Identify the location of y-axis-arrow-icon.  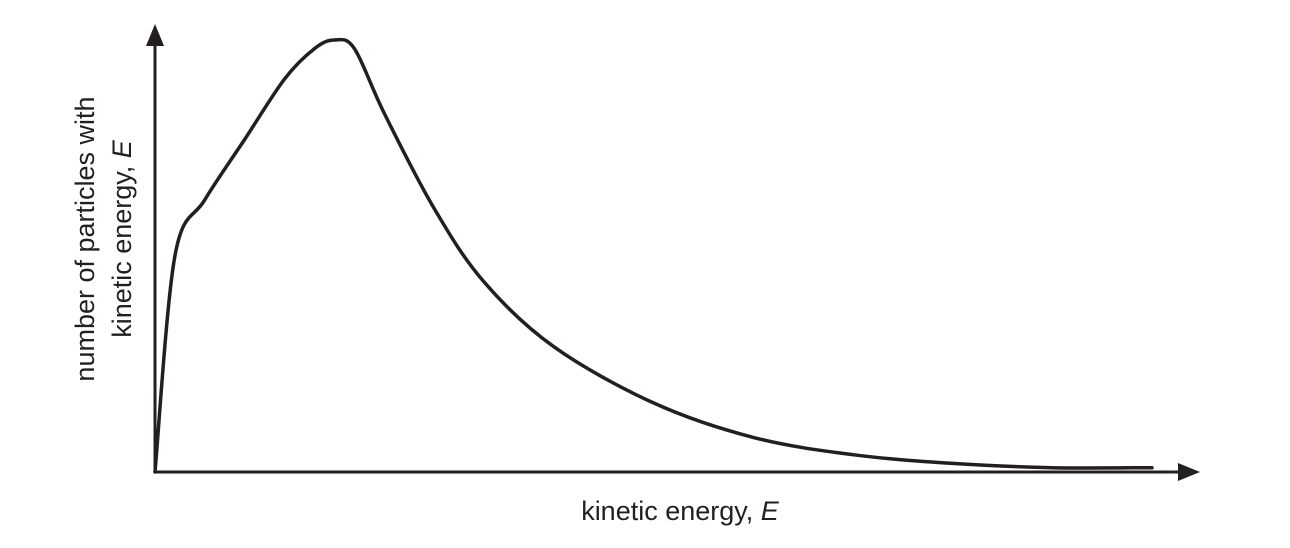
(155, 35).